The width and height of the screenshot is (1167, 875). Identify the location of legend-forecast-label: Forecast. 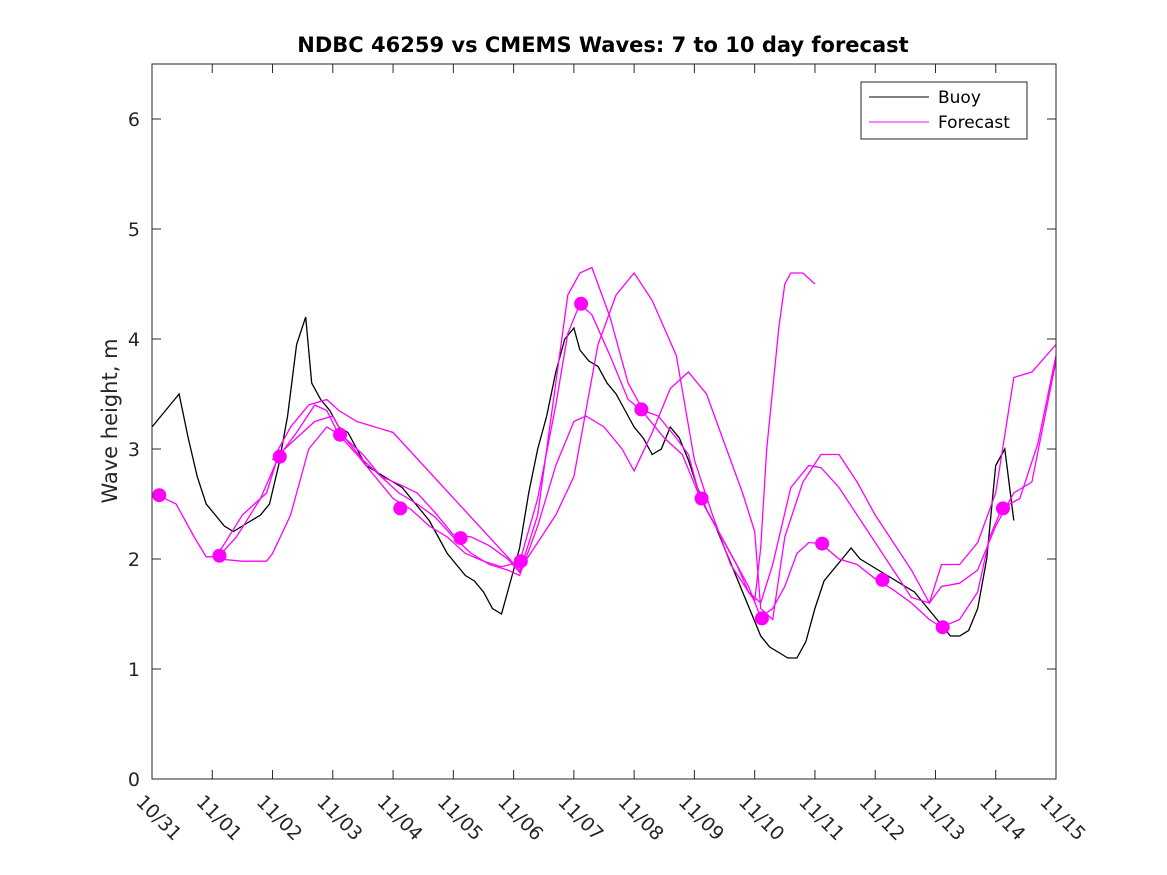
(974, 123).